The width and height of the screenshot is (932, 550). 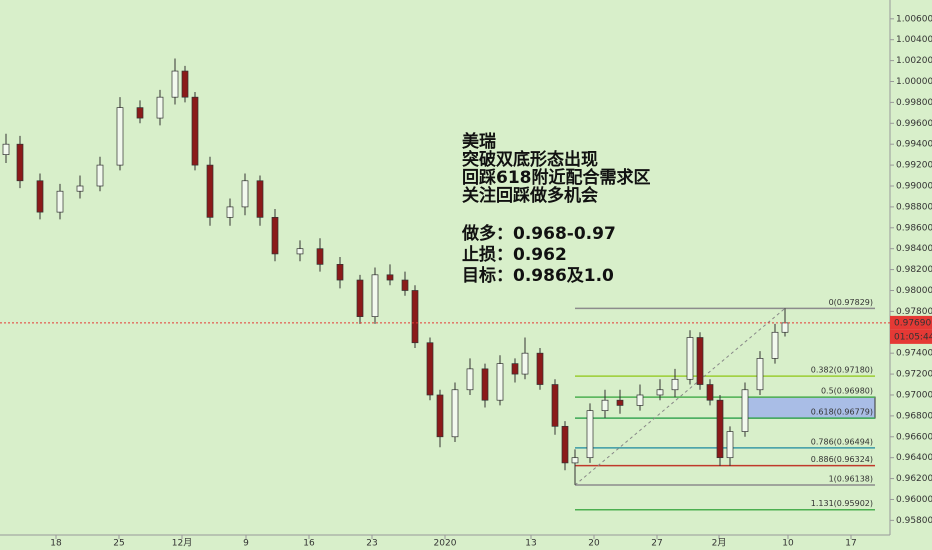 What do you see at coordinates (850, 544) in the screenshot?
I see `x-tick-label: 17` at bounding box center [850, 544].